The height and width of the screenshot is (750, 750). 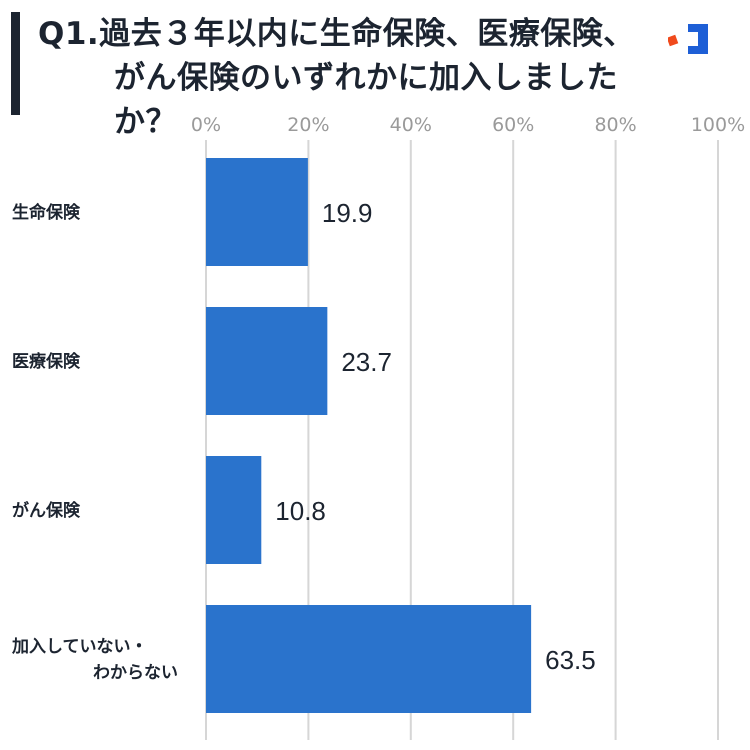 What do you see at coordinates (308, 125) in the screenshot?
I see `x-tick-label: 20%` at bounding box center [308, 125].